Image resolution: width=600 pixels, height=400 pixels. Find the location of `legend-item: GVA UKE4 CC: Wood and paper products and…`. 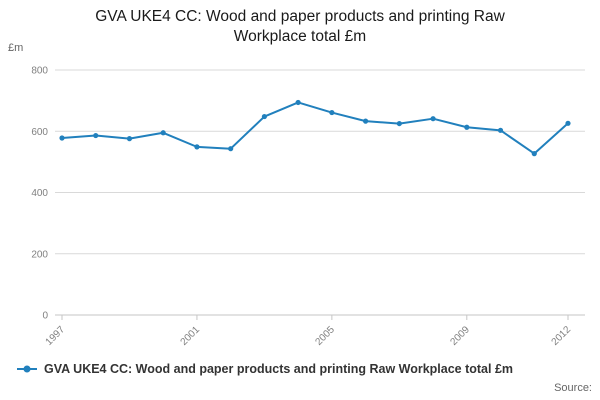

legend-item: GVA UKE4 CC: Wood and paper products and… is located at coordinates (304, 369).